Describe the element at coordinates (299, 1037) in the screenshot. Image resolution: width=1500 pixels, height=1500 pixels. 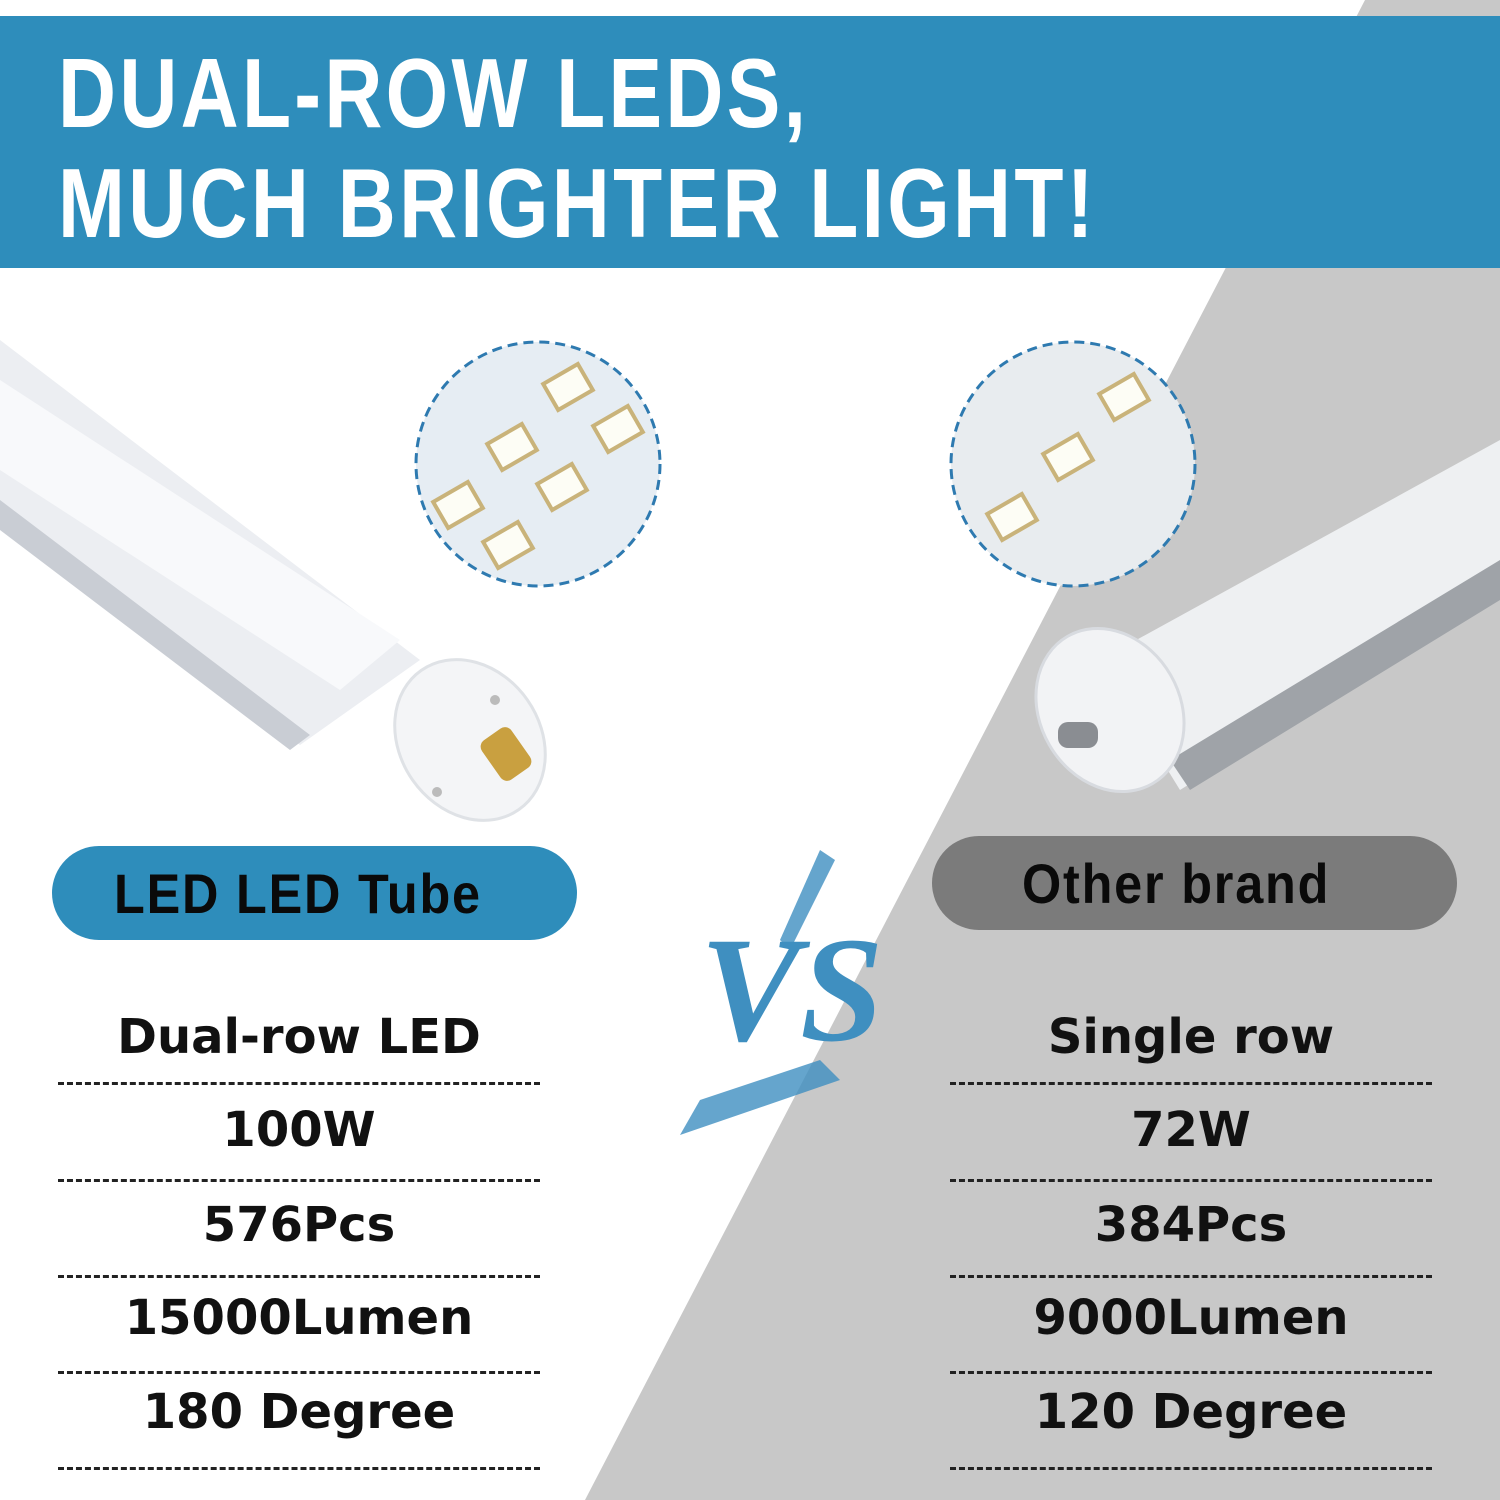
I see `spec-led-rows: Dual-row LED` at that location.